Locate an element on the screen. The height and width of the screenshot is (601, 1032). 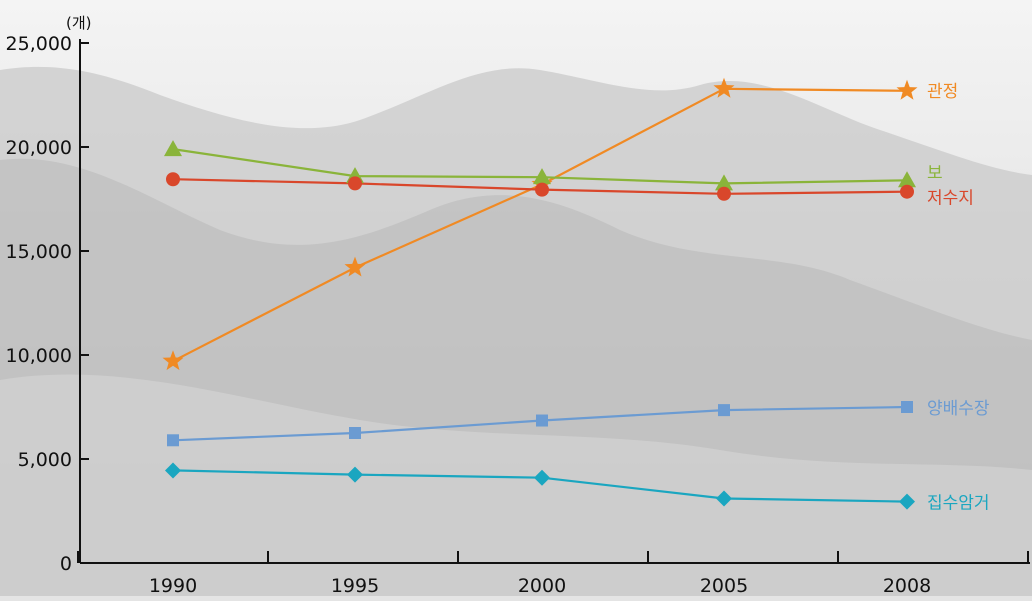
series-label-1: 보 is located at coordinates (935, 173).